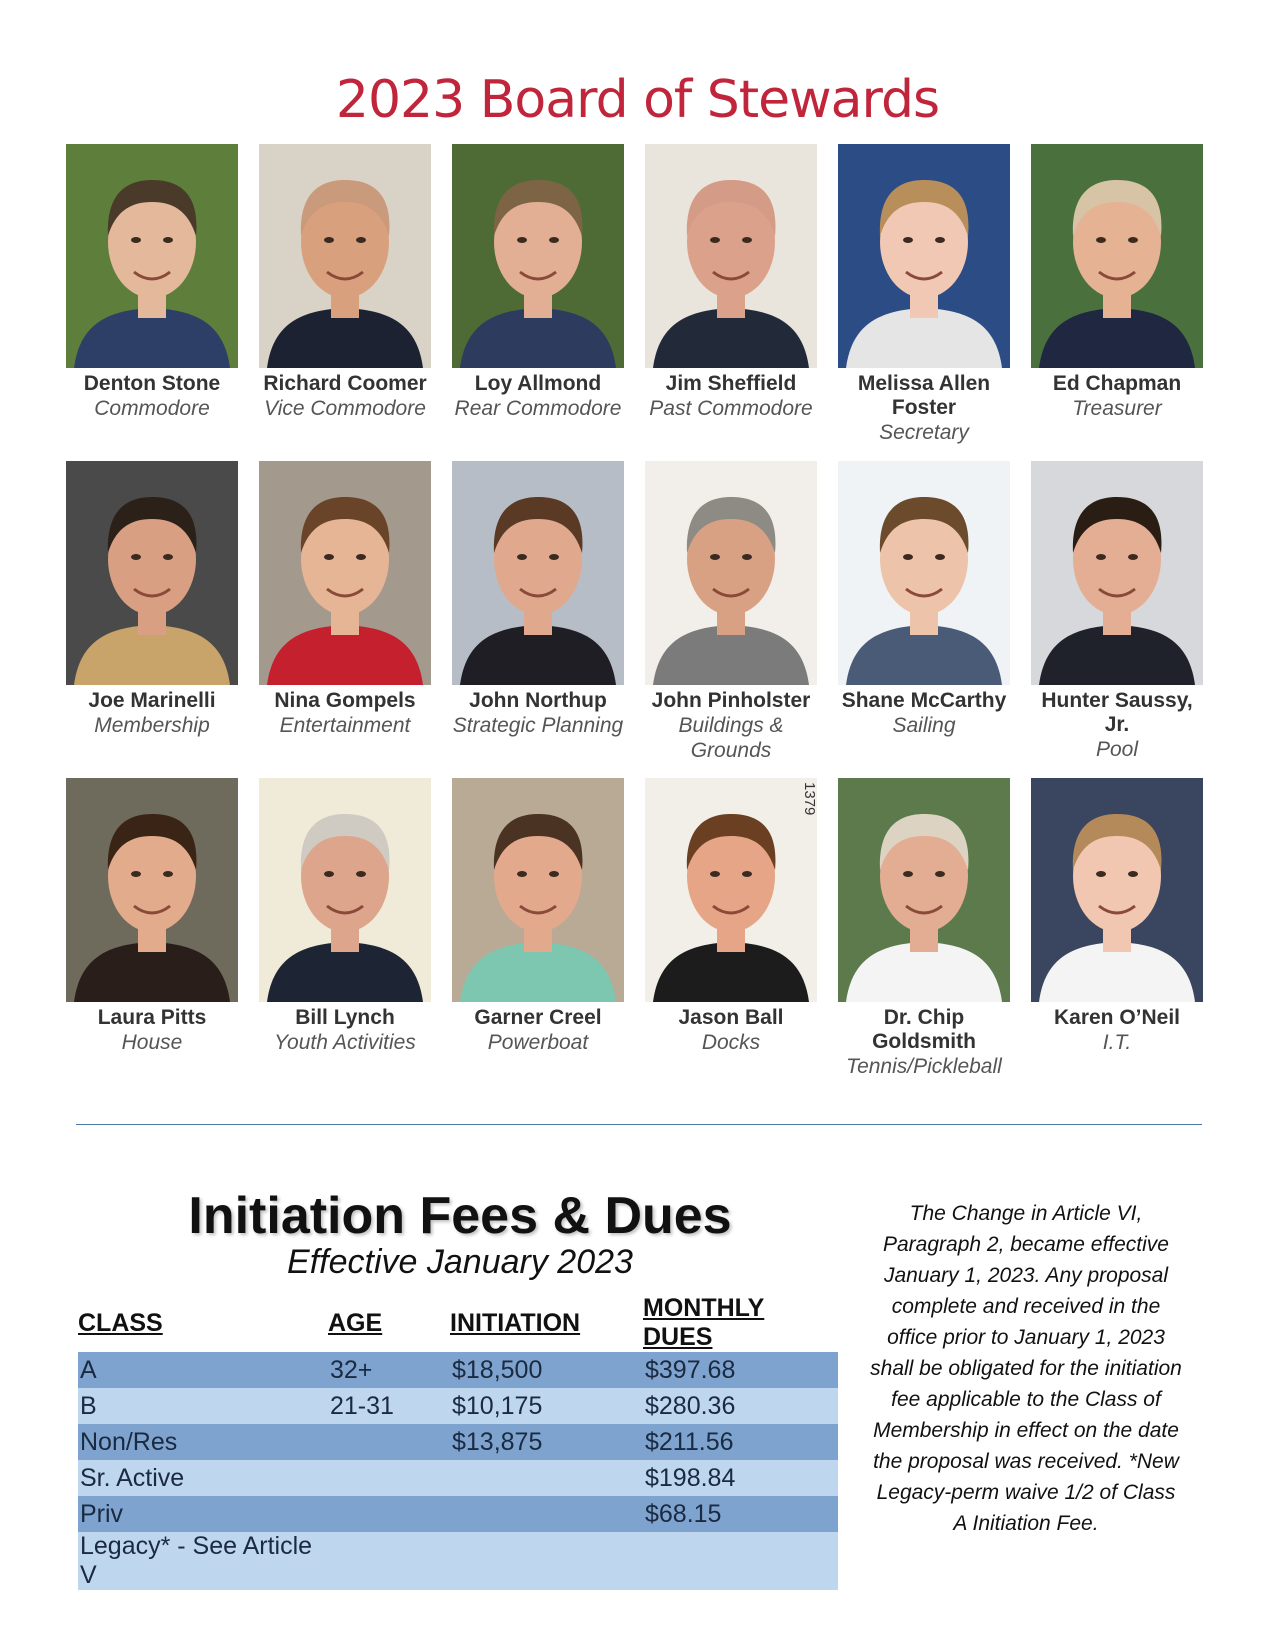  I want to click on steward-role: Past Commodore, so click(731, 408).